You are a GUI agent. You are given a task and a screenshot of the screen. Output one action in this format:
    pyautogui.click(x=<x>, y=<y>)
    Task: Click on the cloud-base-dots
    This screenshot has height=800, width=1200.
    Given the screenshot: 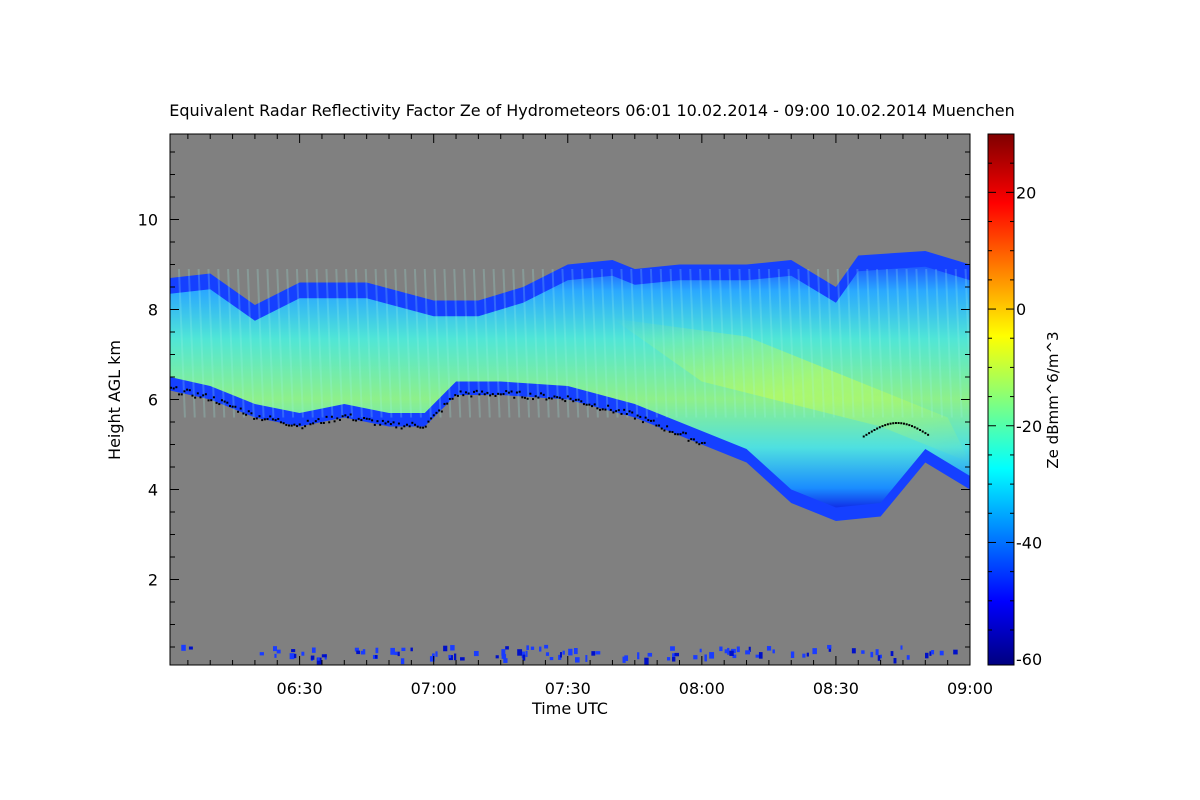 What is the action you would take?
    pyautogui.click(x=550, y=416)
    